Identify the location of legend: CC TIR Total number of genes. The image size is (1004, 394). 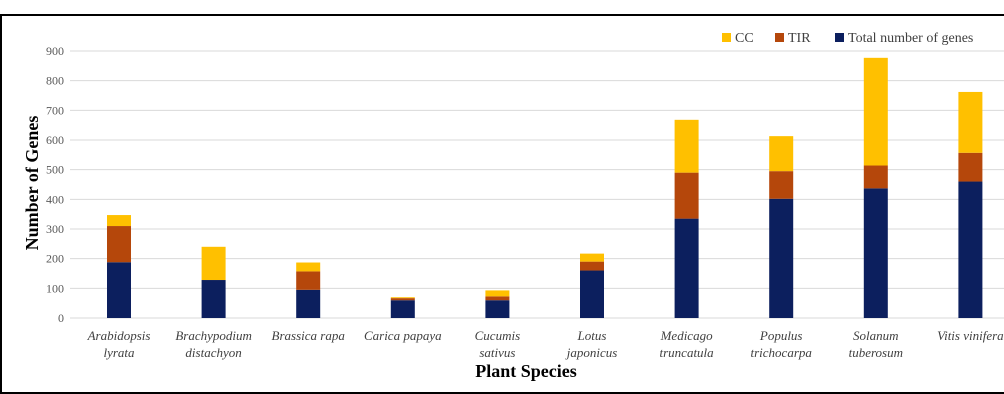
(847, 38).